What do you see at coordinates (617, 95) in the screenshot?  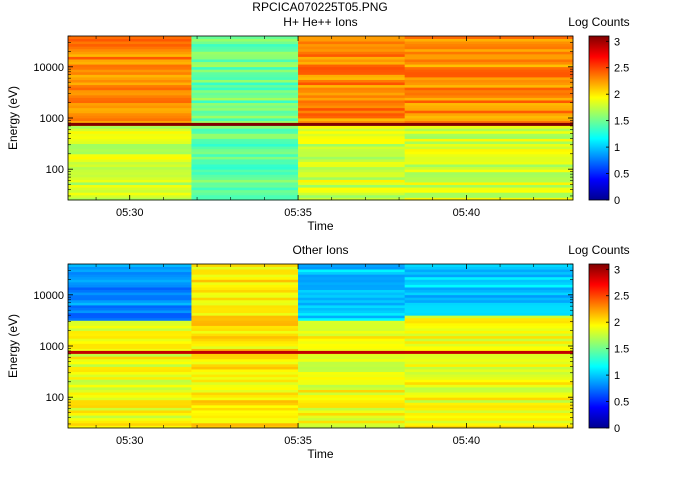 I see `colorbar-tick-label: 2` at bounding box center [617, 95].